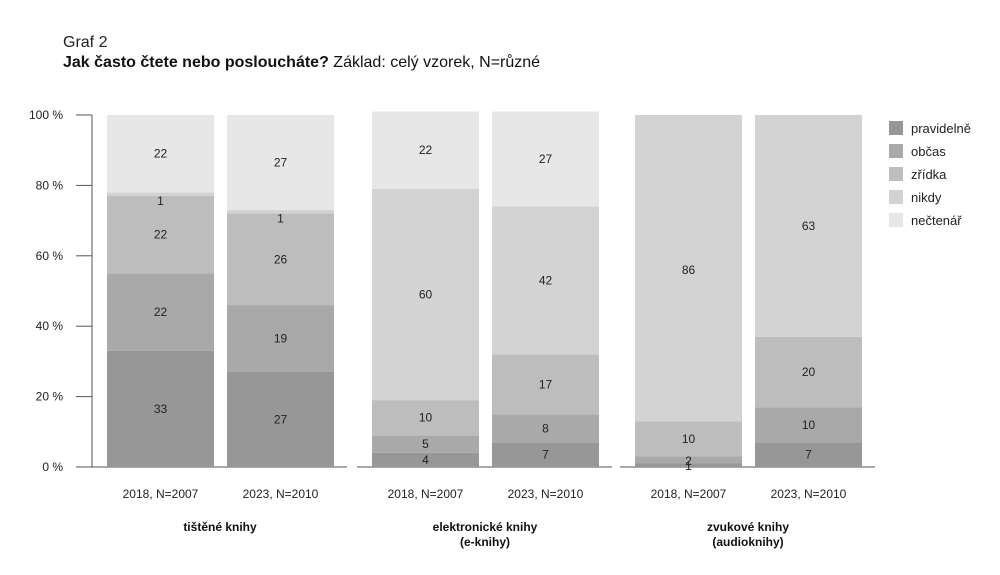 The width and height of the screenshot is (1000, 575). I want to click on segment-value-label: 63, so click(809, 226).